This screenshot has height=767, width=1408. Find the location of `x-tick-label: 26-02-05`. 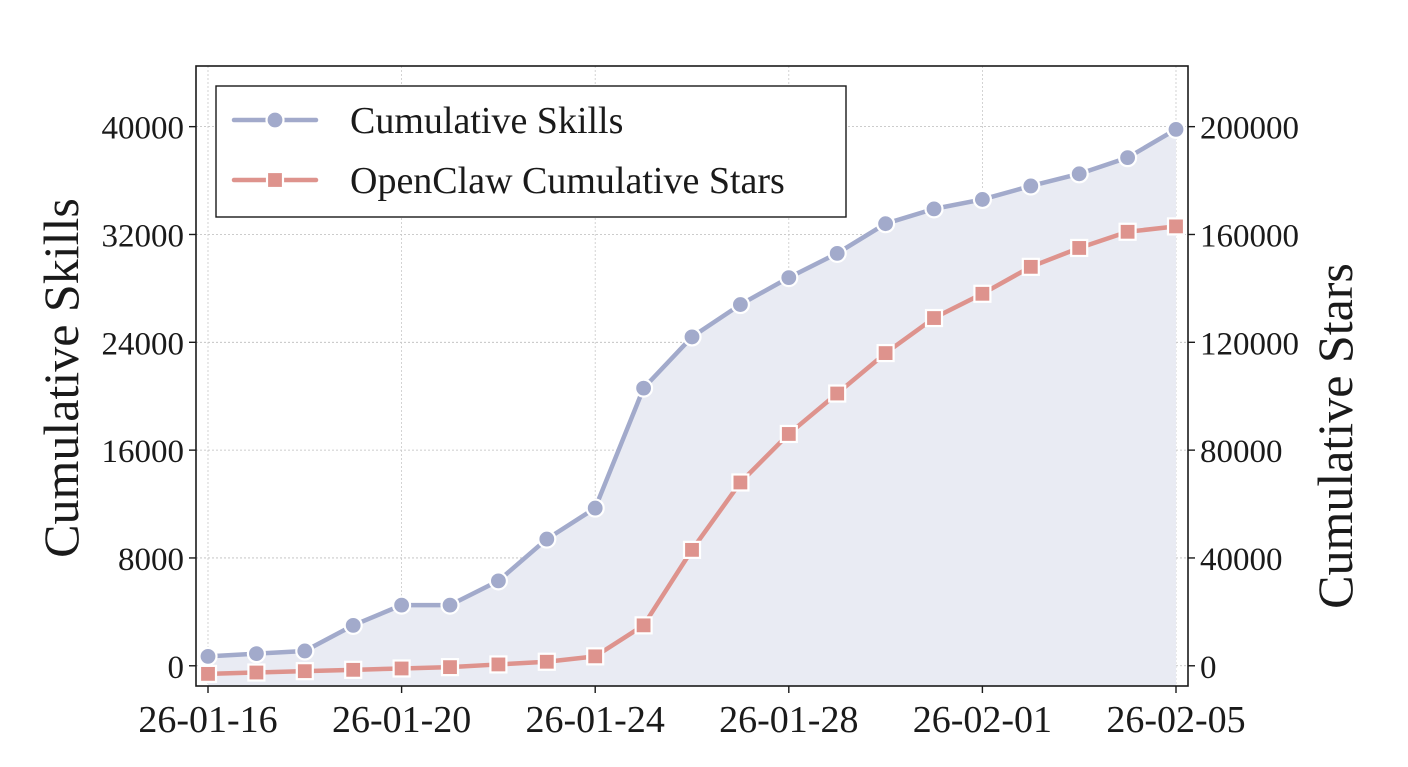

x-tick-label: 26-02-05 is located at coordinates (1175, 720).